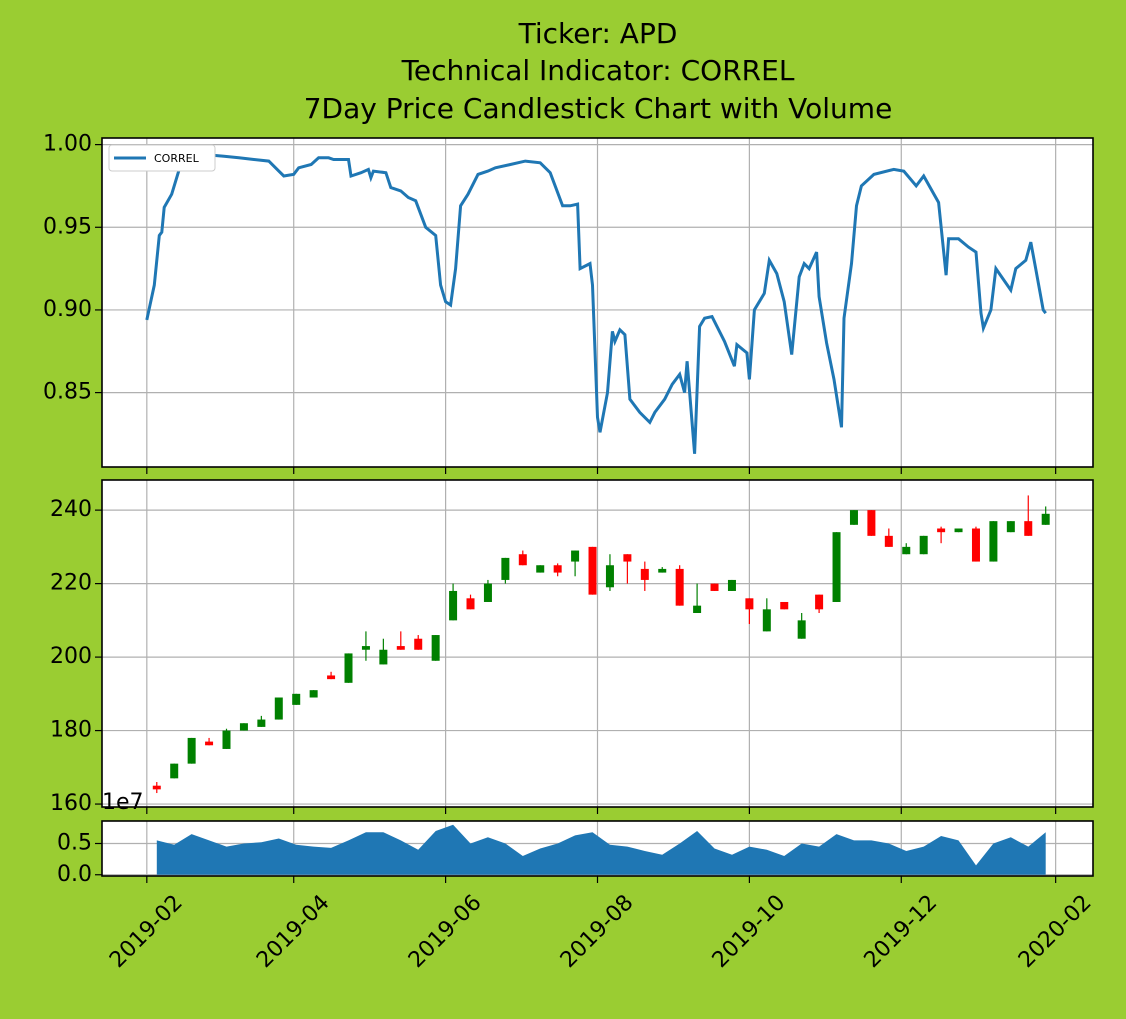  Describe the element at coordinates (601, 849) in the screenshot. I see `volume-area` at that location.